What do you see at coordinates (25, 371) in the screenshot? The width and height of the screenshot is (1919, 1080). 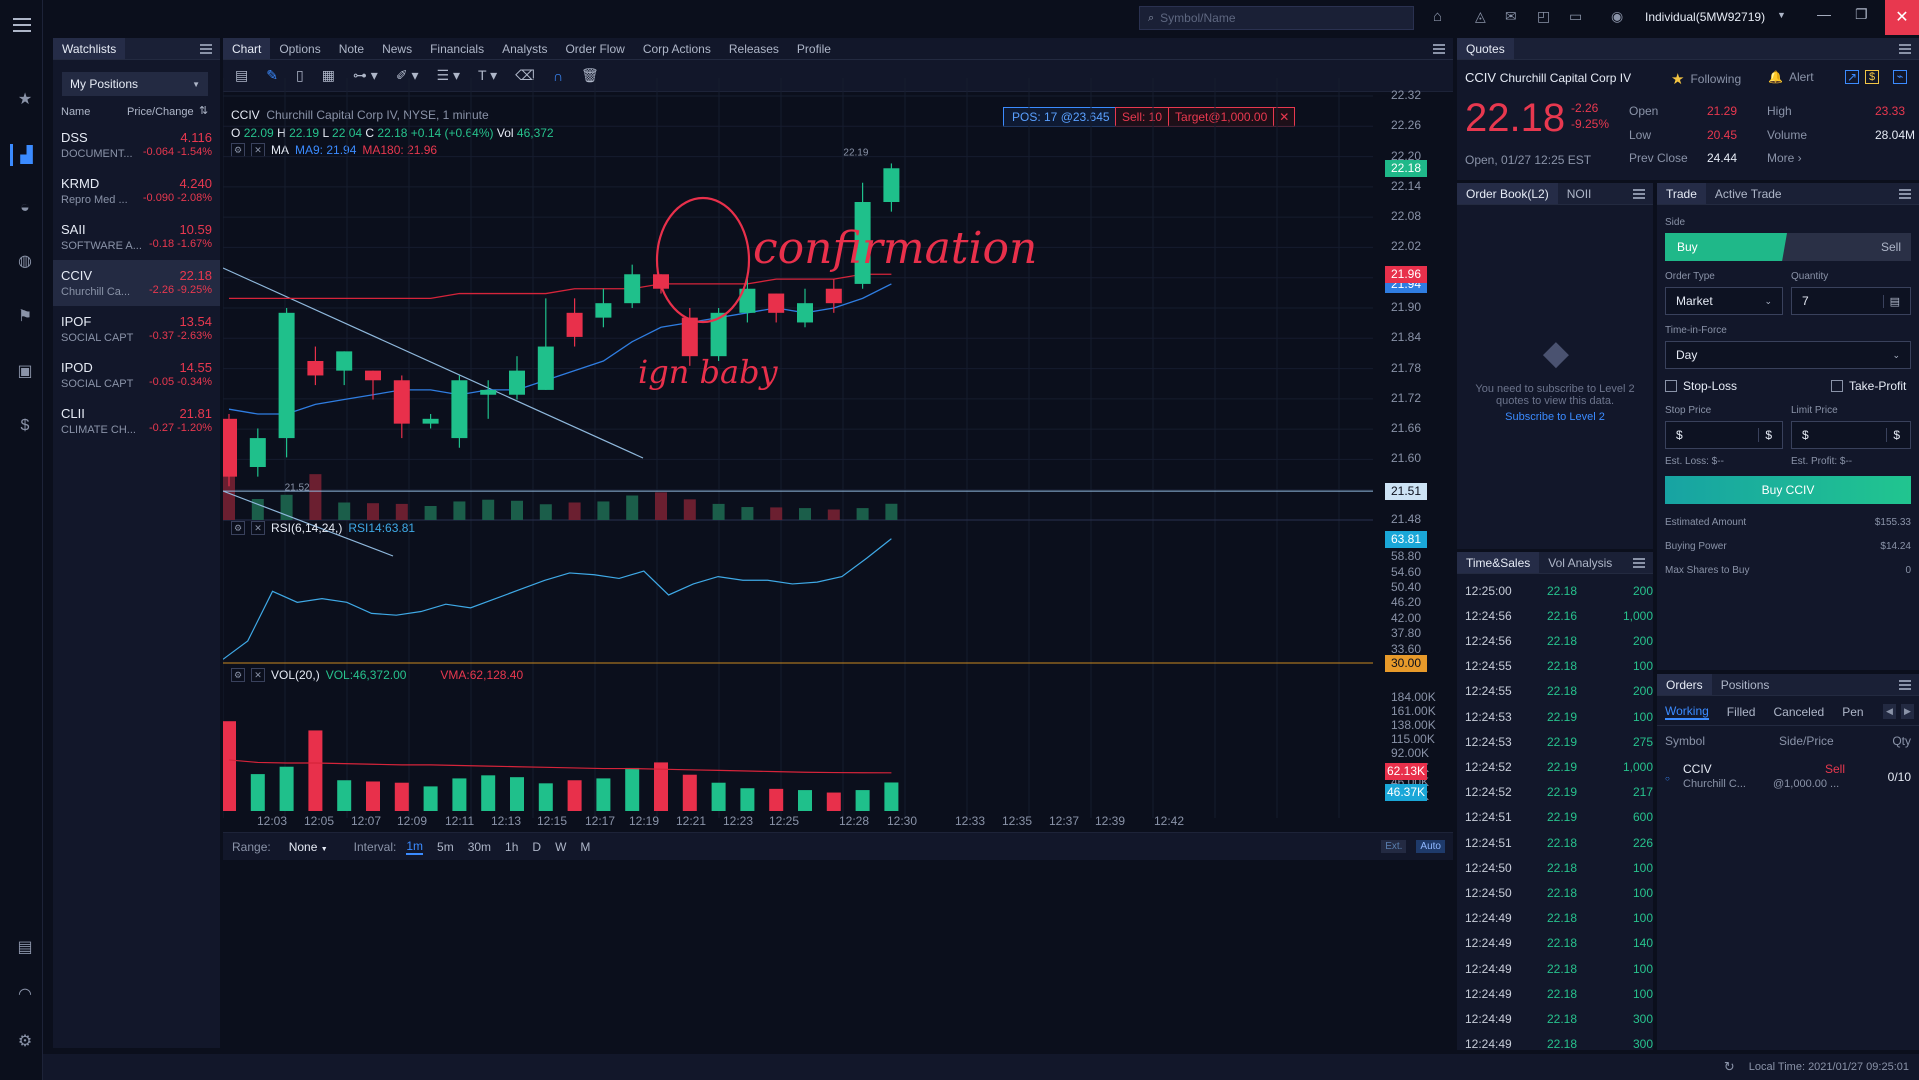 I see `wallet-icon: ▣` at bounding box center [25, 371].